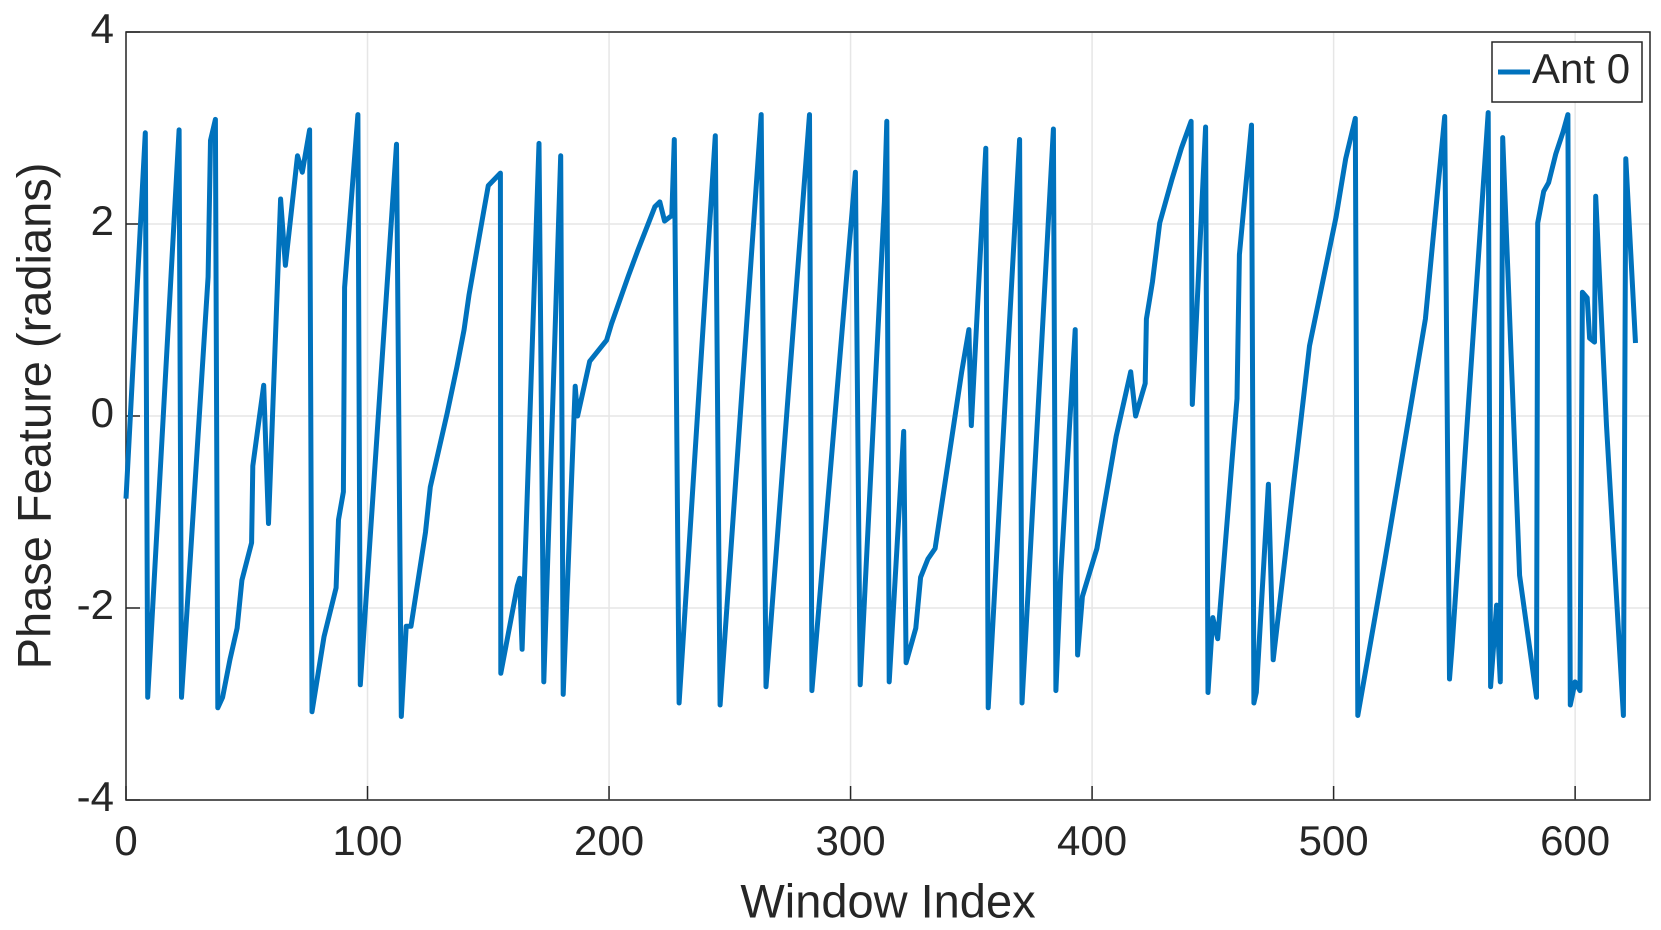 This screenshot has width=1661, height=930. What do you see at coordinates (1581, 68) in the screenshot?
I see `legend-label: Ant 0` at bounding box center [1581, 68].